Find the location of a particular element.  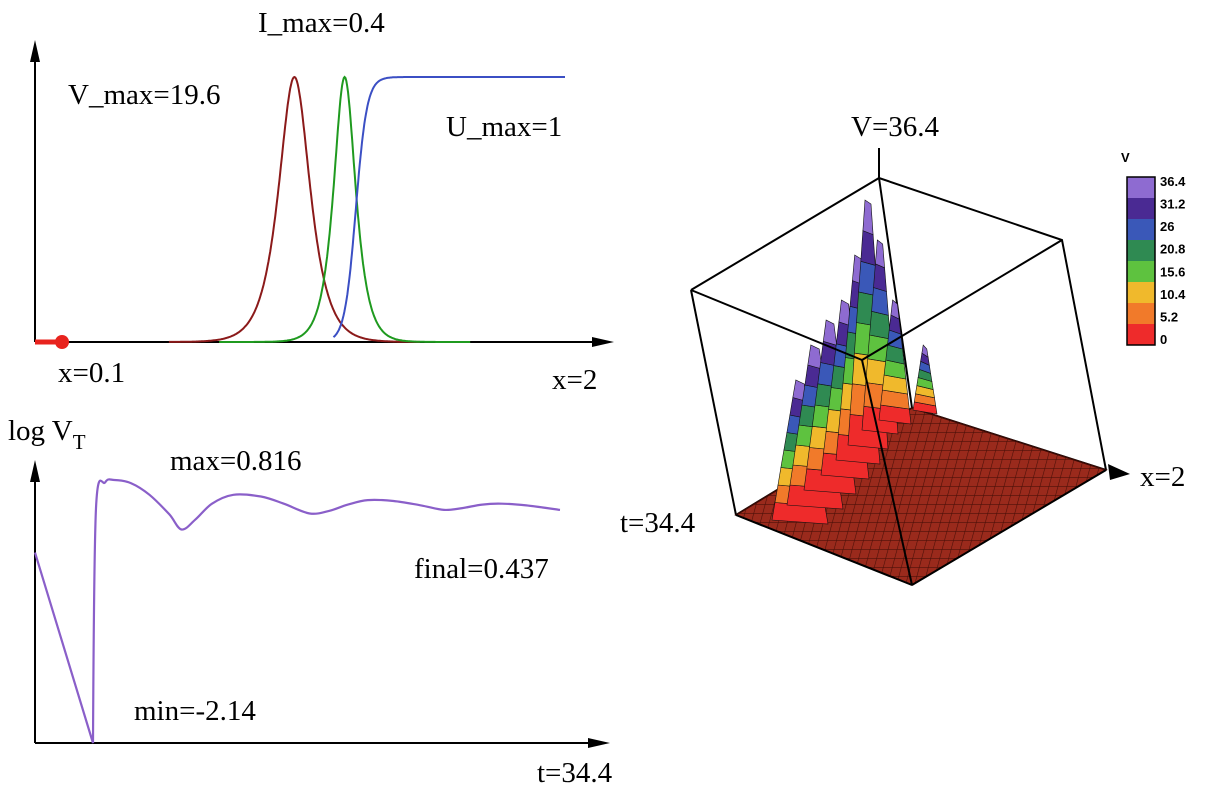

legend-tick-label: 15.6 is located at coordinates (1172, 271).